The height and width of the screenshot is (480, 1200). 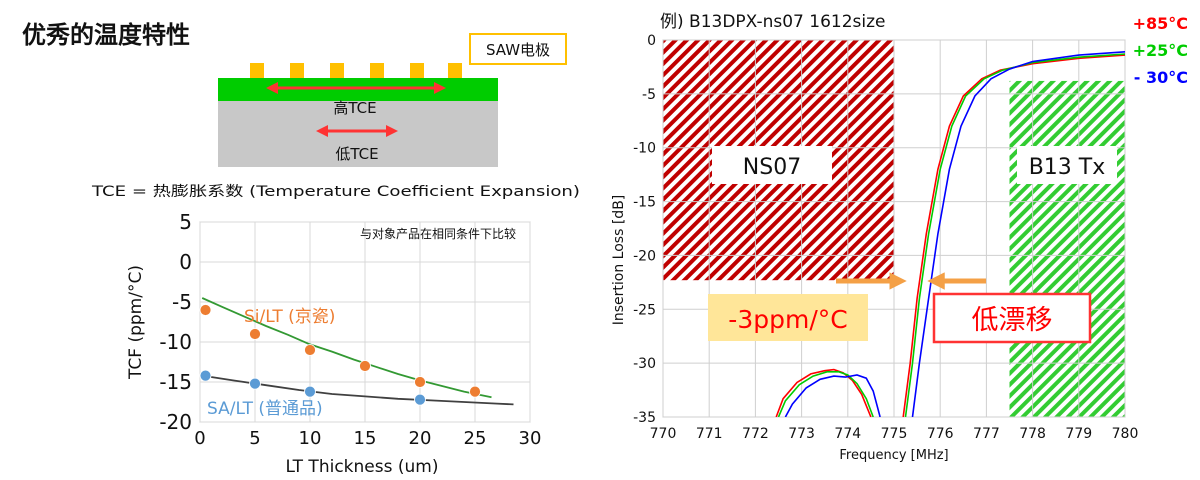 What do you see at coordinates (893, 455) in the screenshot?
I see `il-x-axis-label: Frequency [MHz]` at bounding box center [893, 455].